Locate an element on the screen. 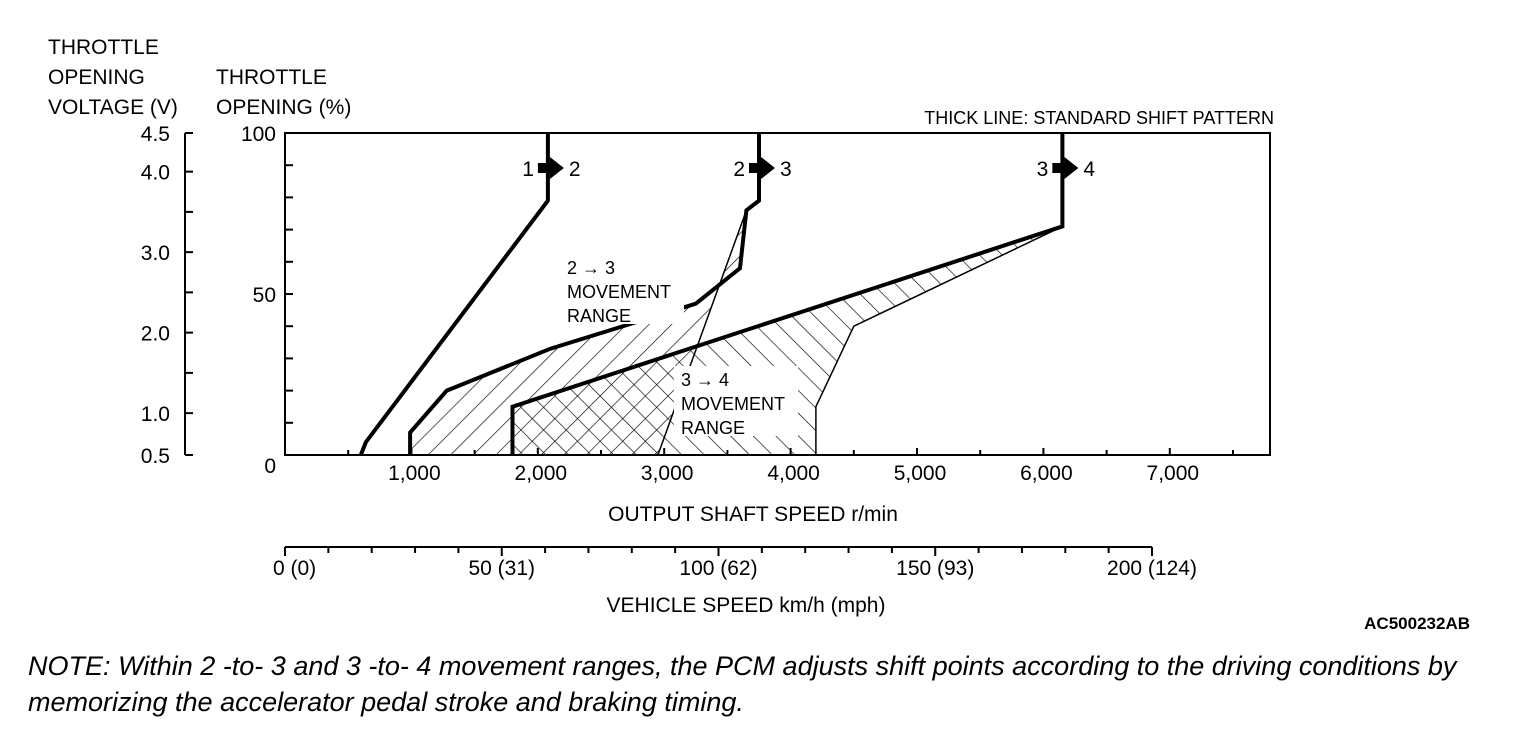 Image resolution: width=1536 pixels, height=740 pixels. voltage-tick-label: 4.0 is located at coordinates (155, 173).